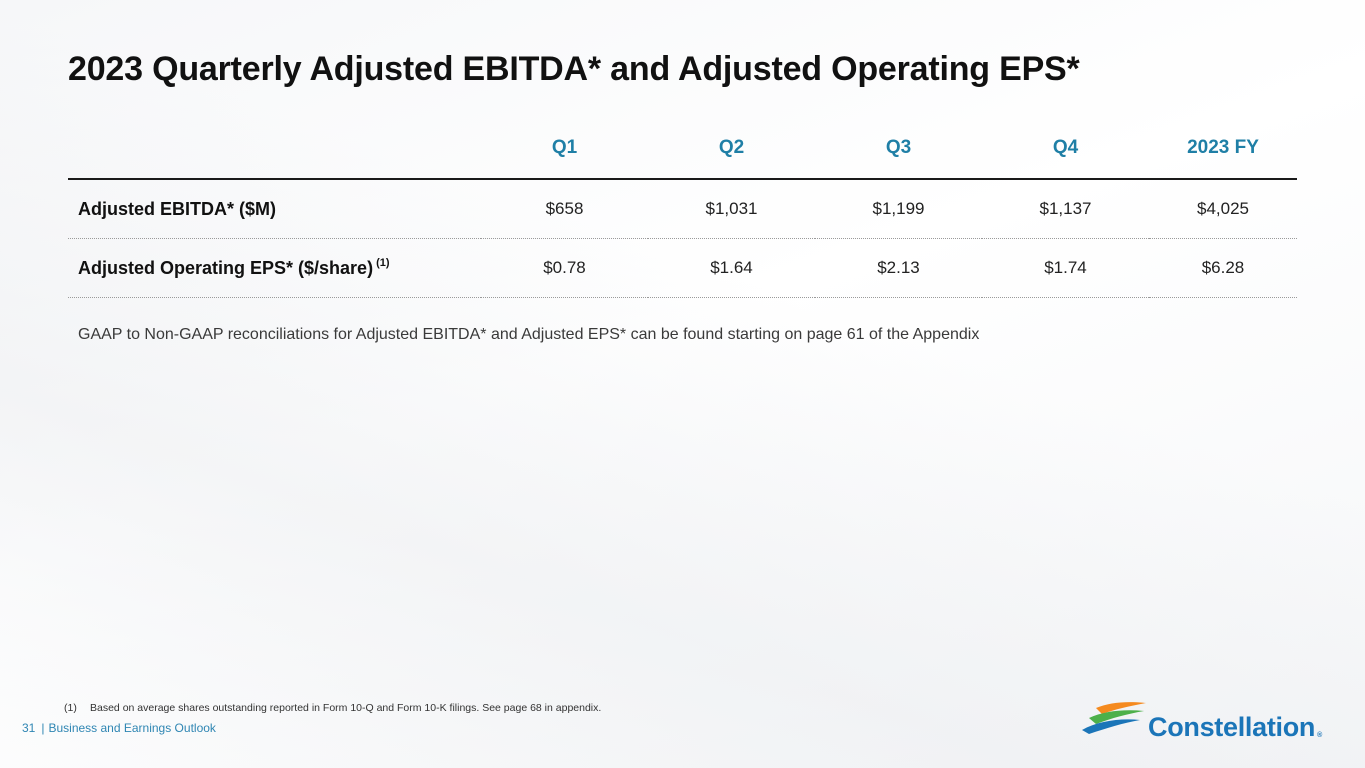  What do you see at coordinates (898, 149) in the screenshot?
I see `column-header-q3: Q3` at bounding box center [898, 149].